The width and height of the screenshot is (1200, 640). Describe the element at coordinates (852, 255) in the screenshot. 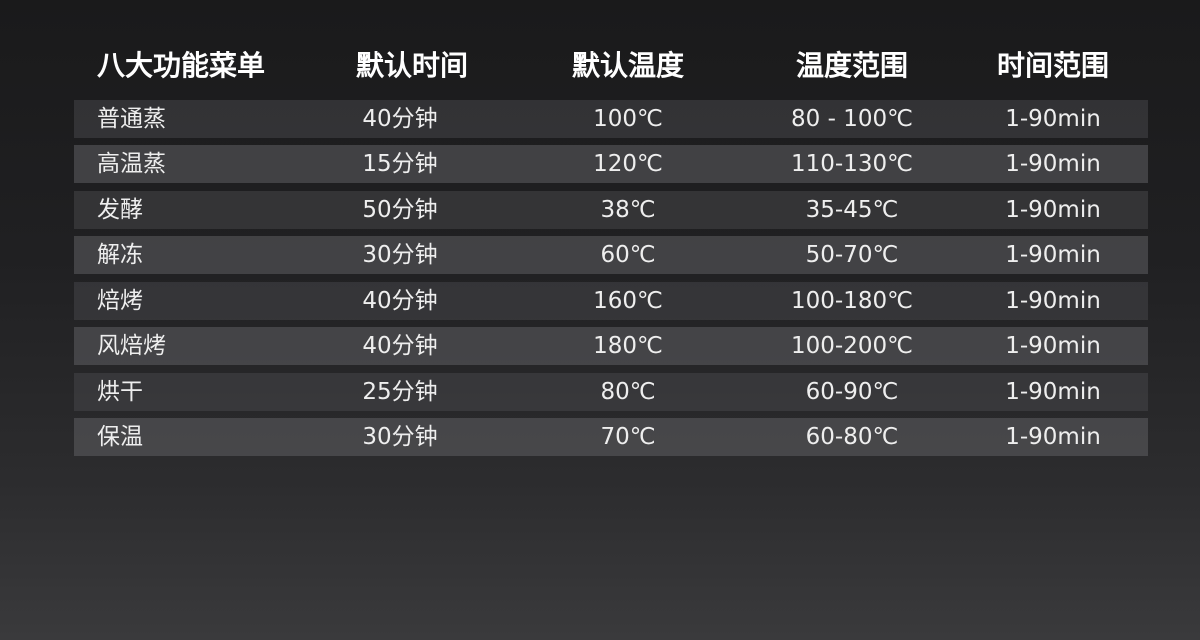

I see `cell-temp-range: 50-70℃` at that location.